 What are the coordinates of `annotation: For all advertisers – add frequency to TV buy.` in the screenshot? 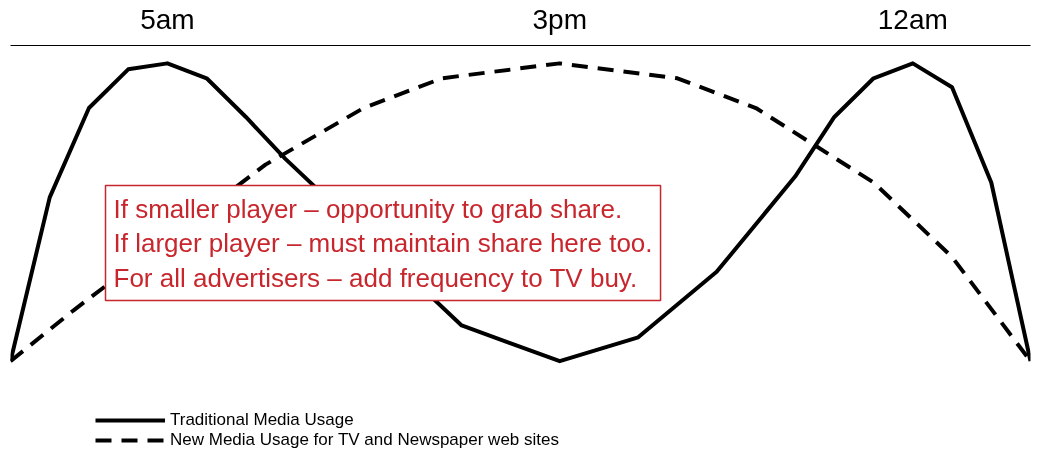 It's located at (375, 277).